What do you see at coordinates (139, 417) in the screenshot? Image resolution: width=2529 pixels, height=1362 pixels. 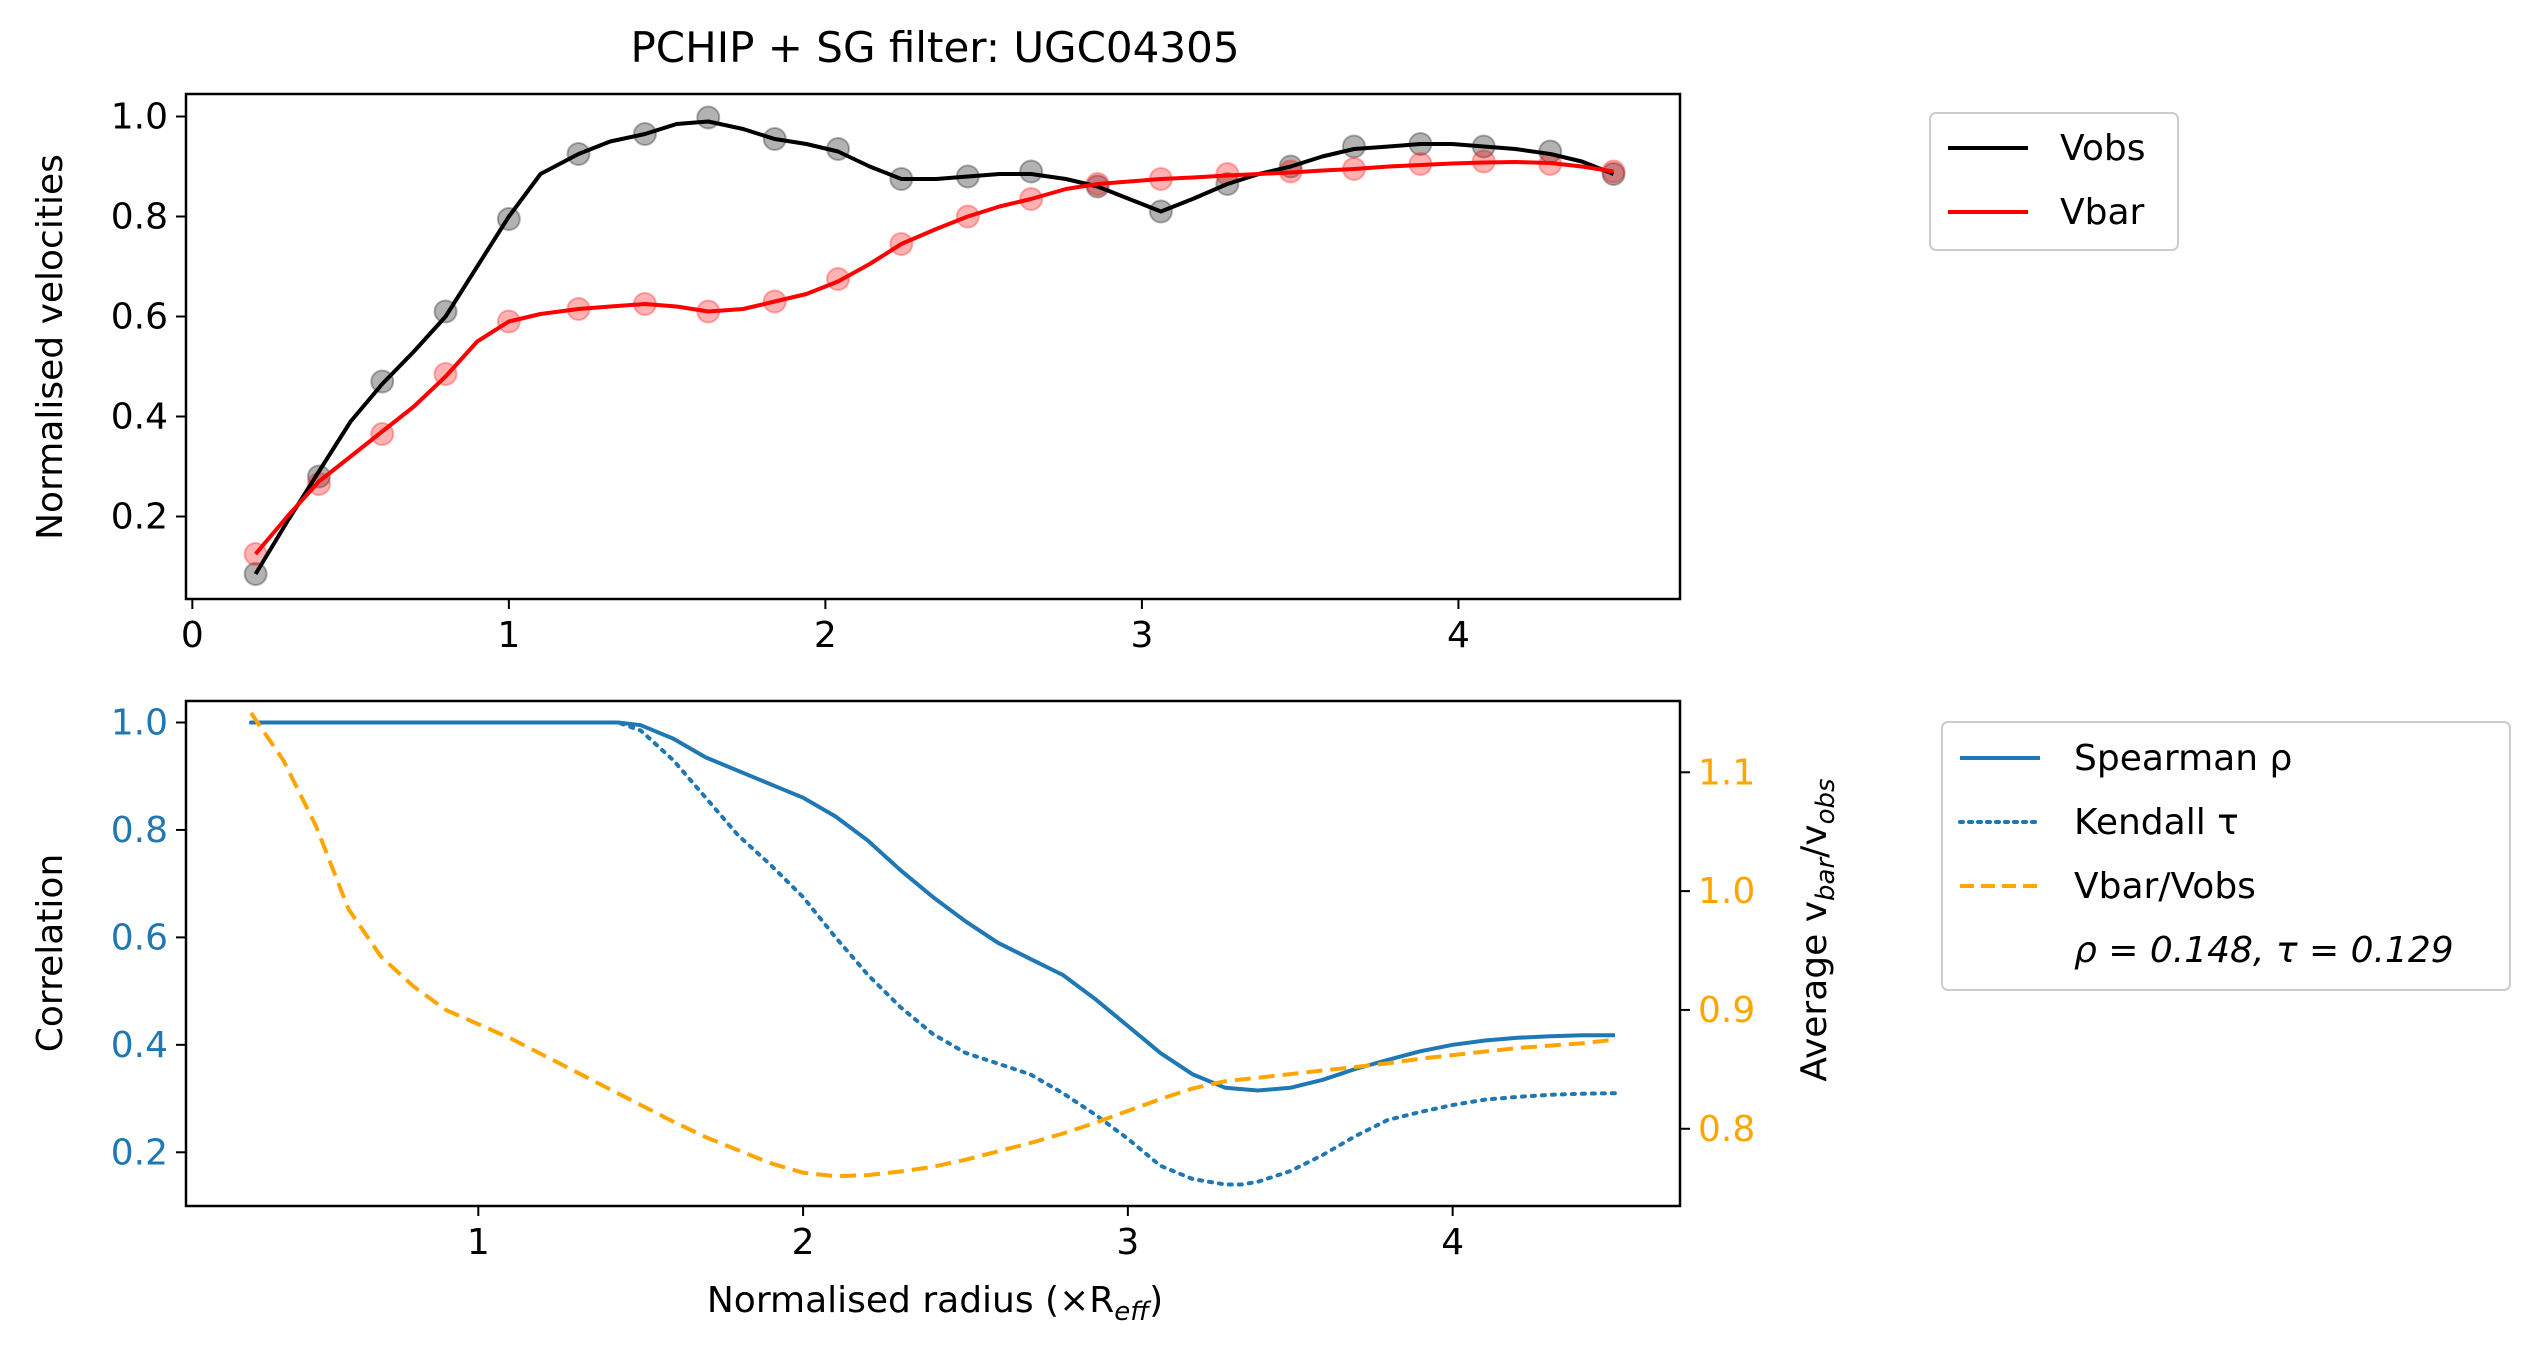 I see `velocity-ytick-label: 0.4` at bounding box center [139, 417].